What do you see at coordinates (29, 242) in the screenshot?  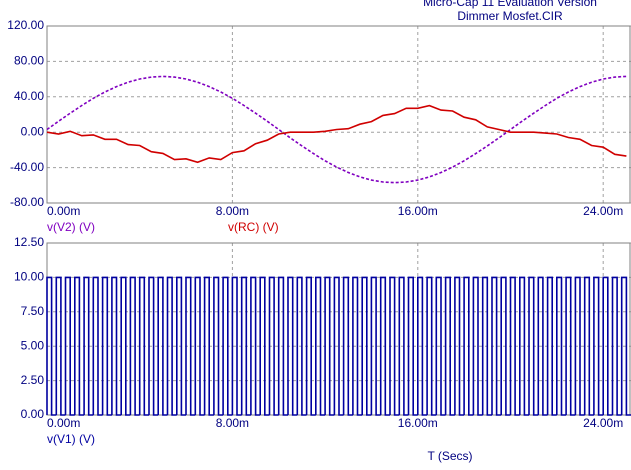 I see `y-tick-label: 12.50` at bounding box center [29, 242].